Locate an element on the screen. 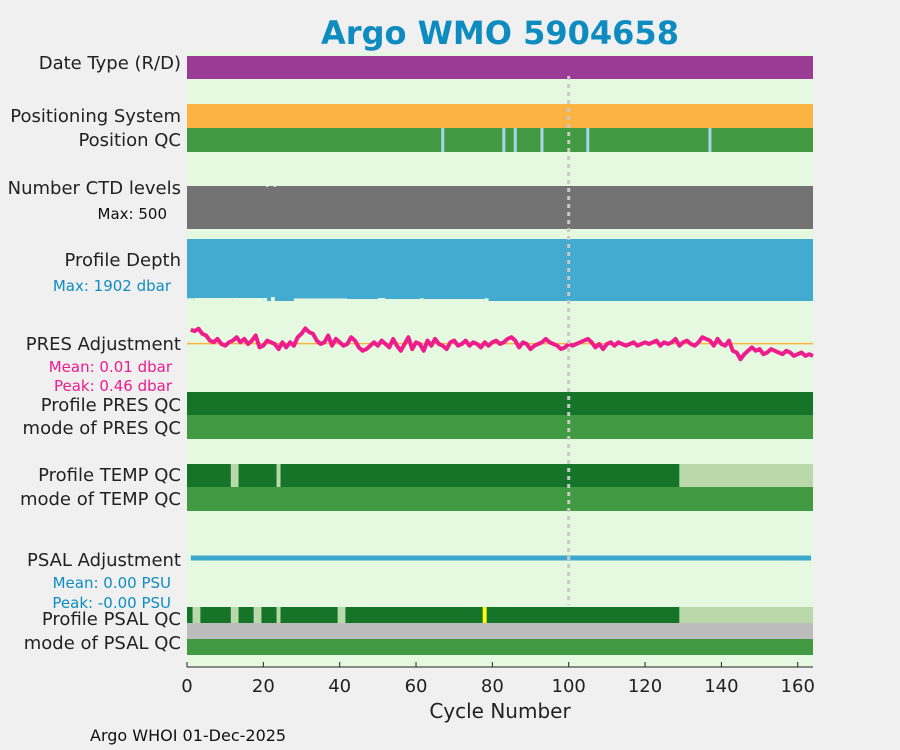 This screenshot has width=900, height=750. position-qc-bar is located at coordinates (500, 140).